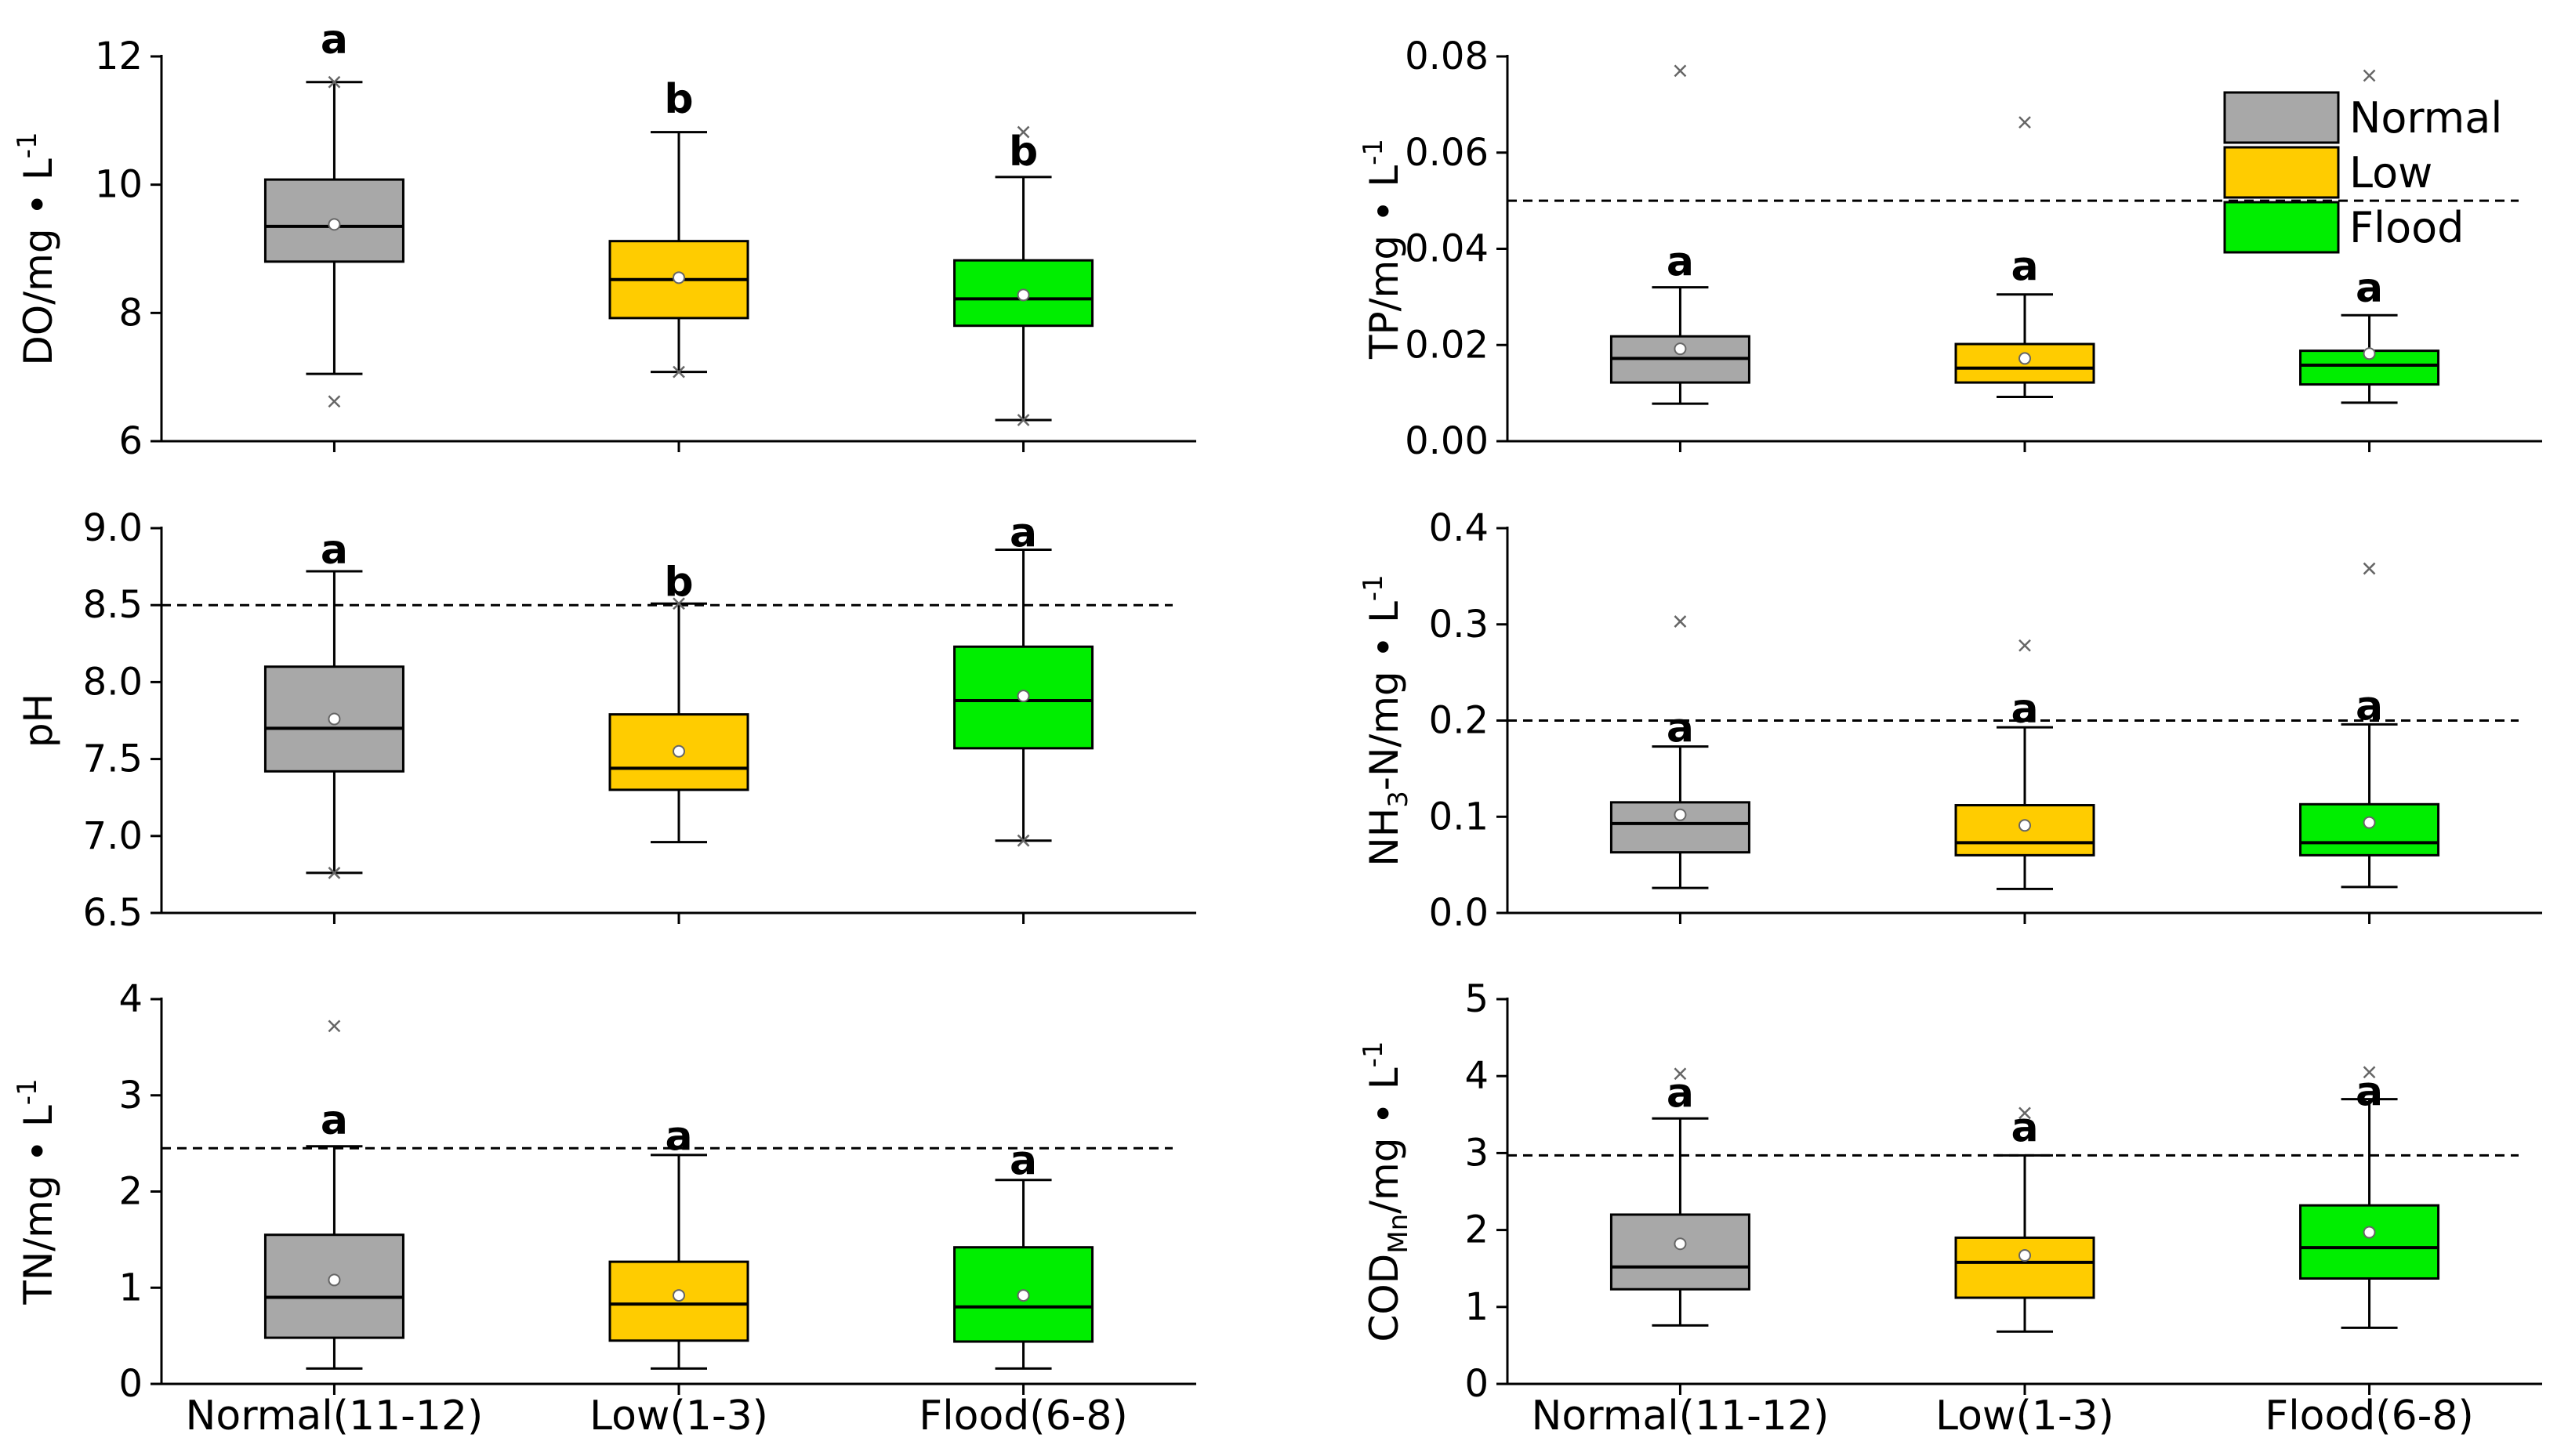 This screenshot has width=2568, height=1456. What do you see at coordinates (1950, 248) in the screenshot?
I see `panel-top-right: 0.00 0.02 0.04 0.06 0.08 TP/mg • L-1 a a a` at bounding box center [1950, 248].